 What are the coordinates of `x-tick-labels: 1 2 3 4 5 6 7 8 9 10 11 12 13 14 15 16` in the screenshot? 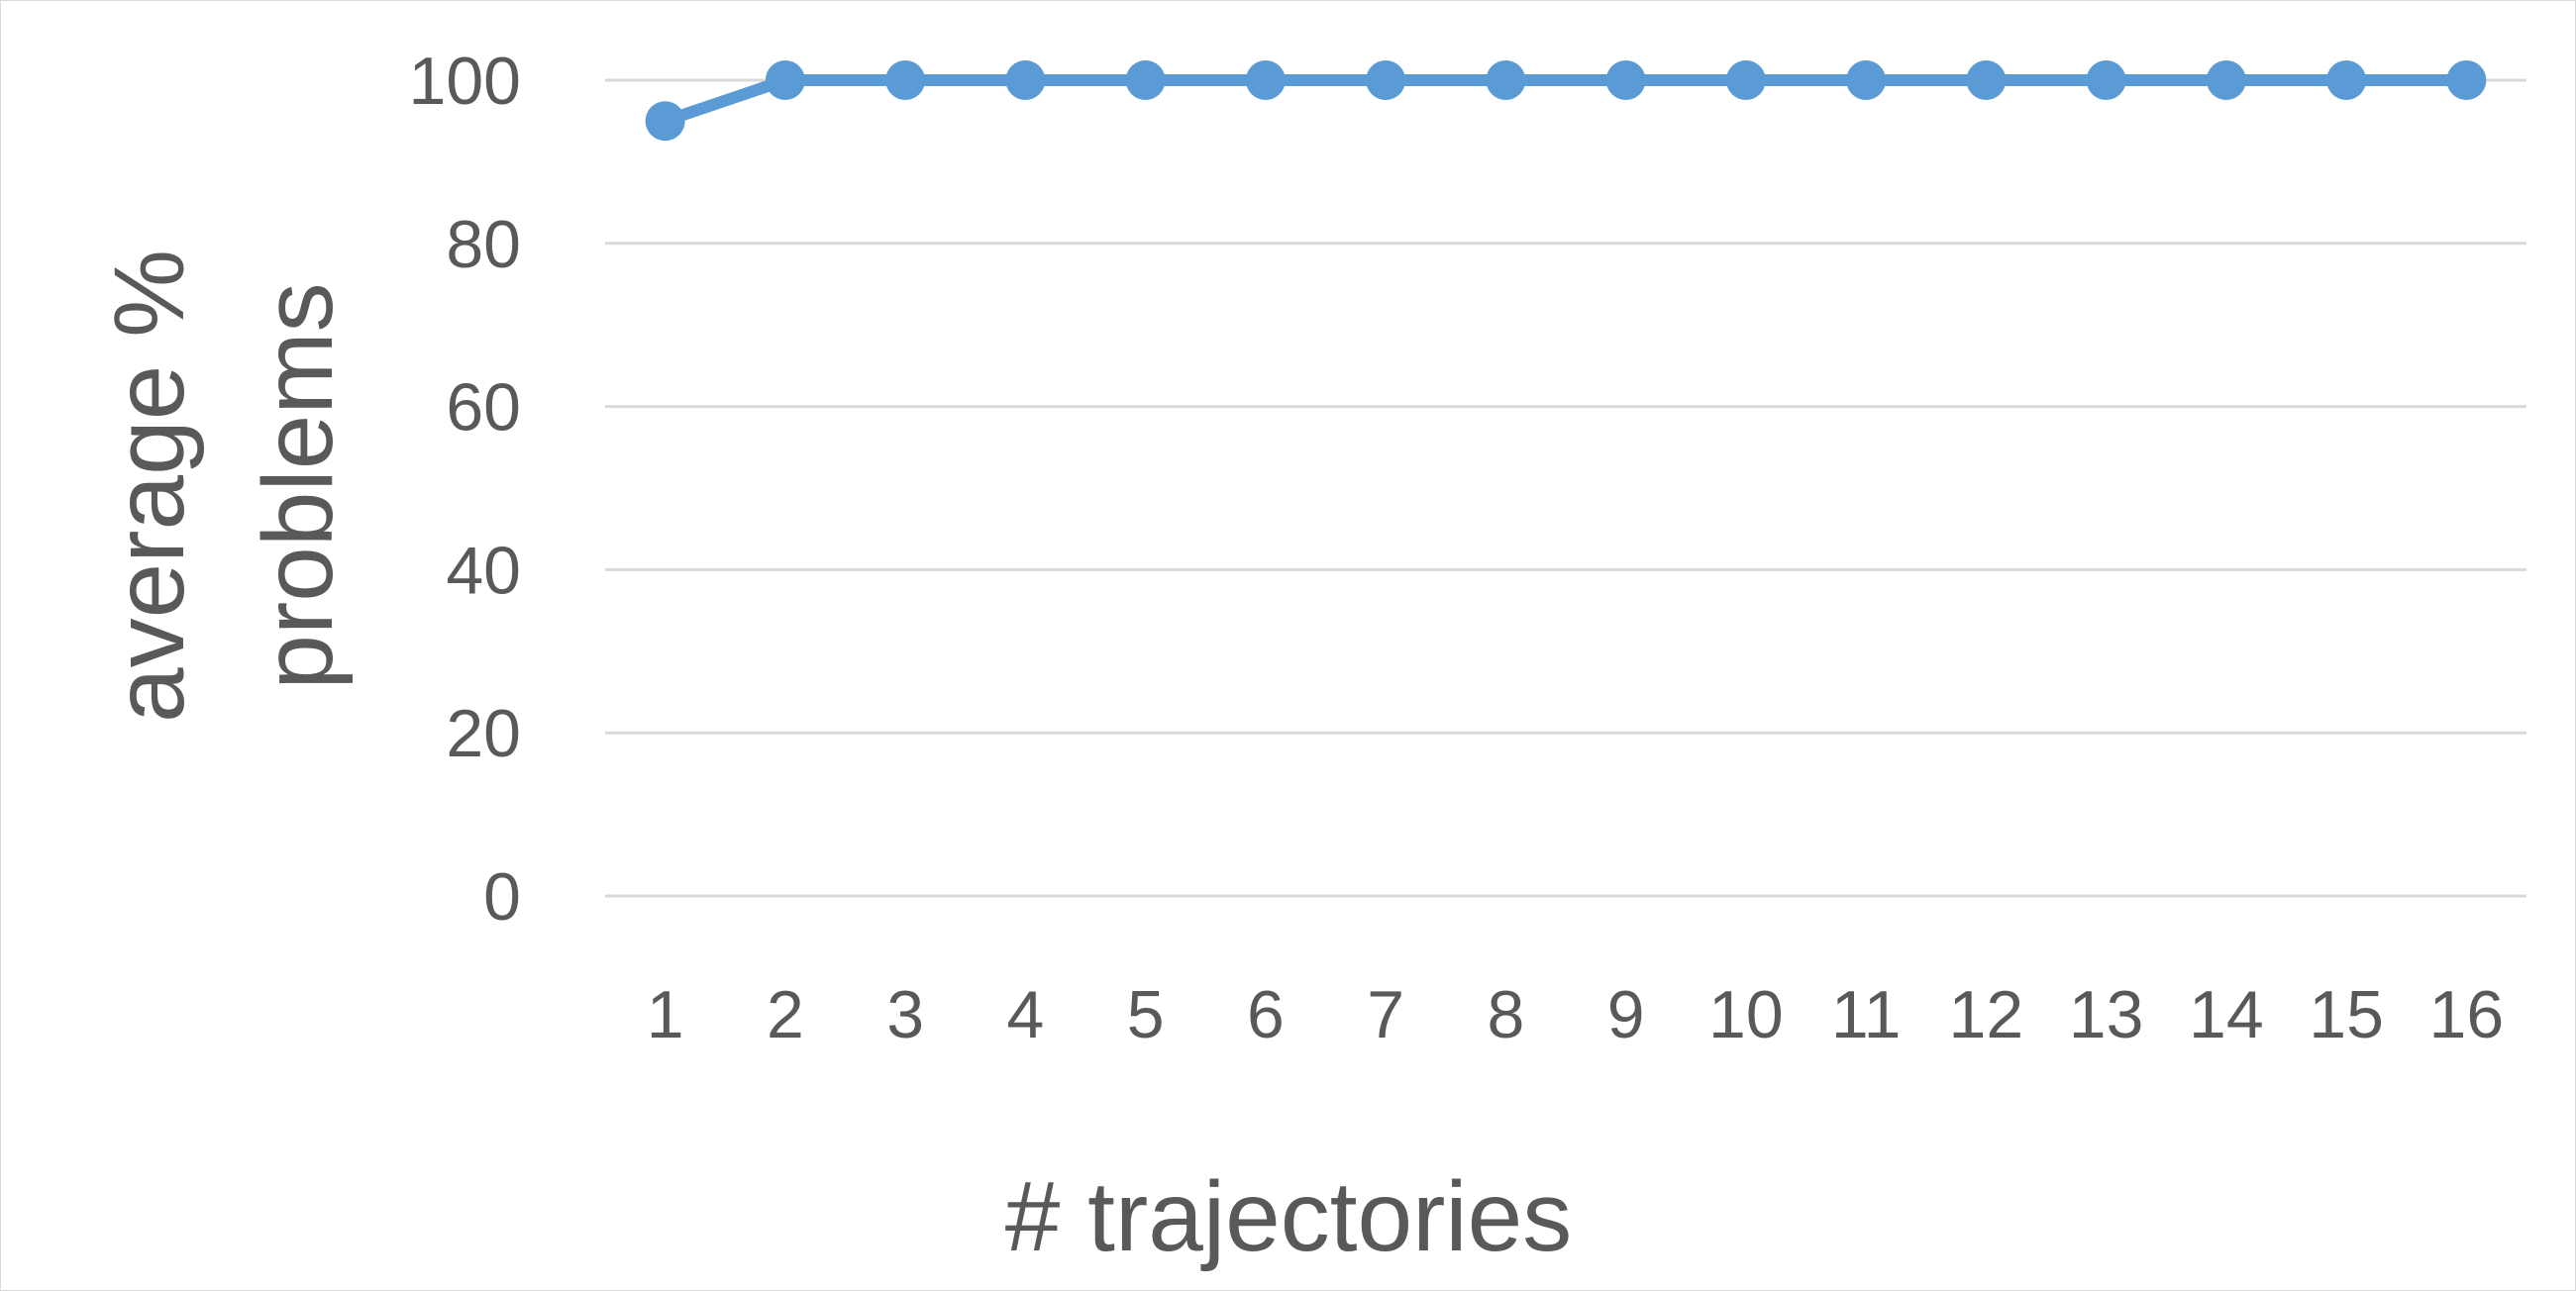 It's located at (1575, 1014).